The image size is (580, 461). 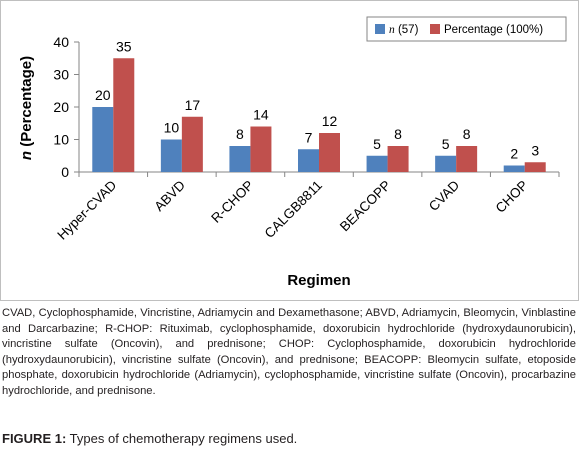 I want to click on data-label: 12, so click(x=330, y=121).